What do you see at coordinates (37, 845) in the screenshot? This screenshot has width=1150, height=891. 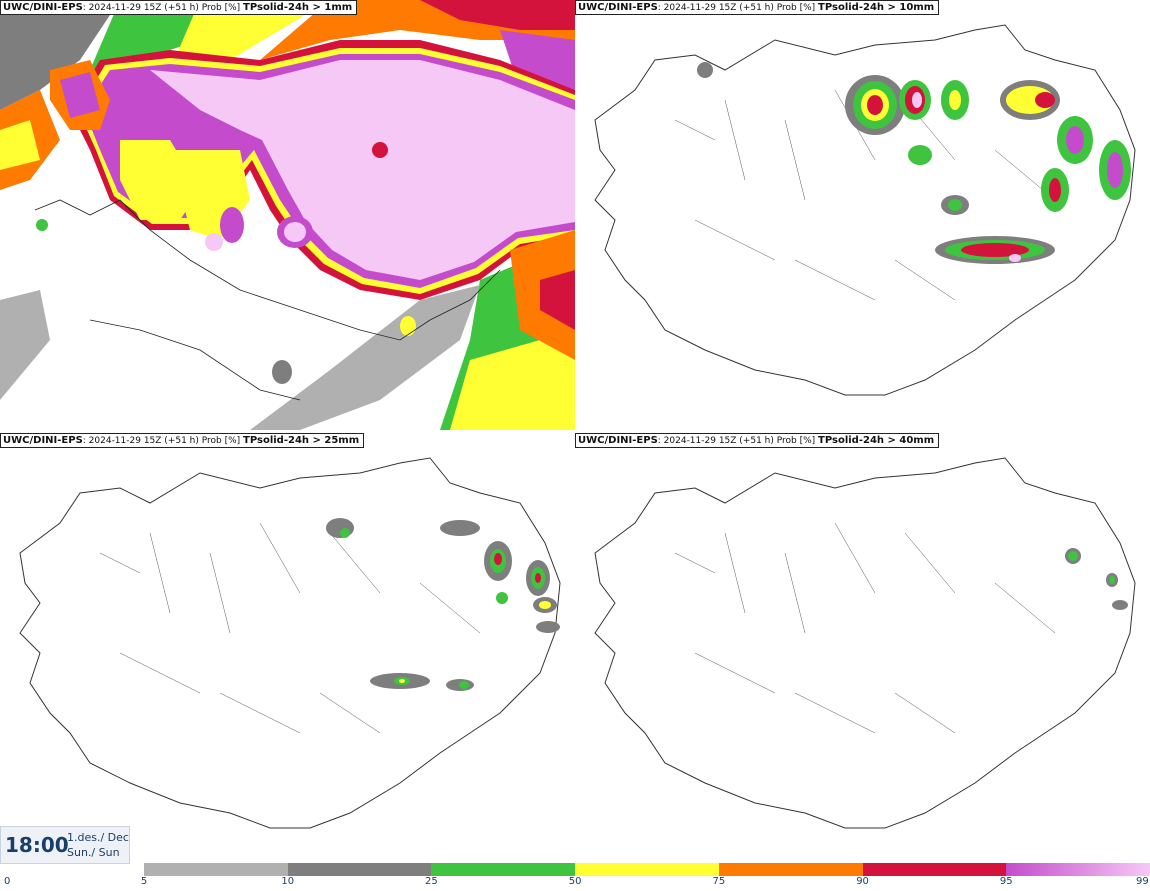 I see `valid-time: 18:00` at bounding box center [37, 845].